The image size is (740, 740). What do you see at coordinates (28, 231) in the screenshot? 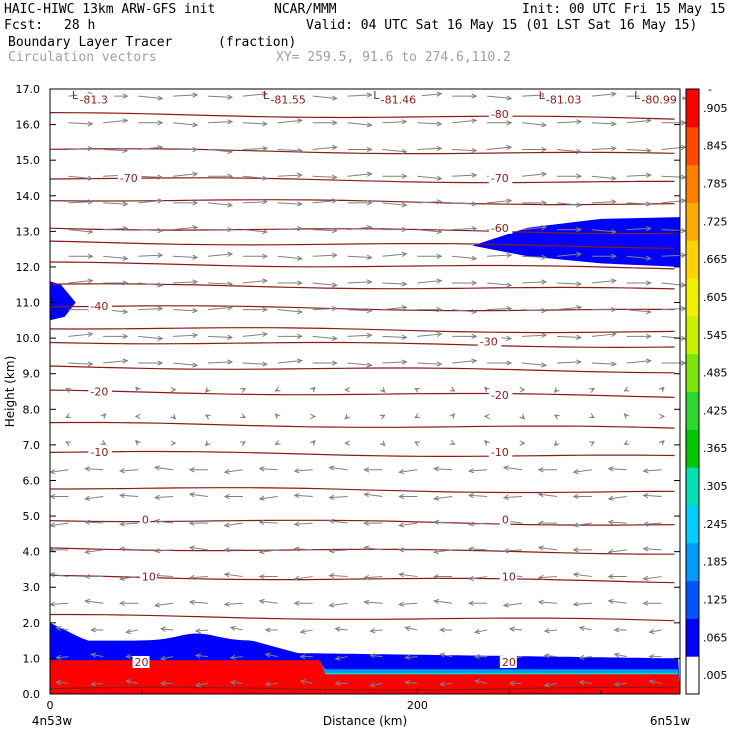
I see `y-tick-label: 13.0` at bounding box center [28, 231].